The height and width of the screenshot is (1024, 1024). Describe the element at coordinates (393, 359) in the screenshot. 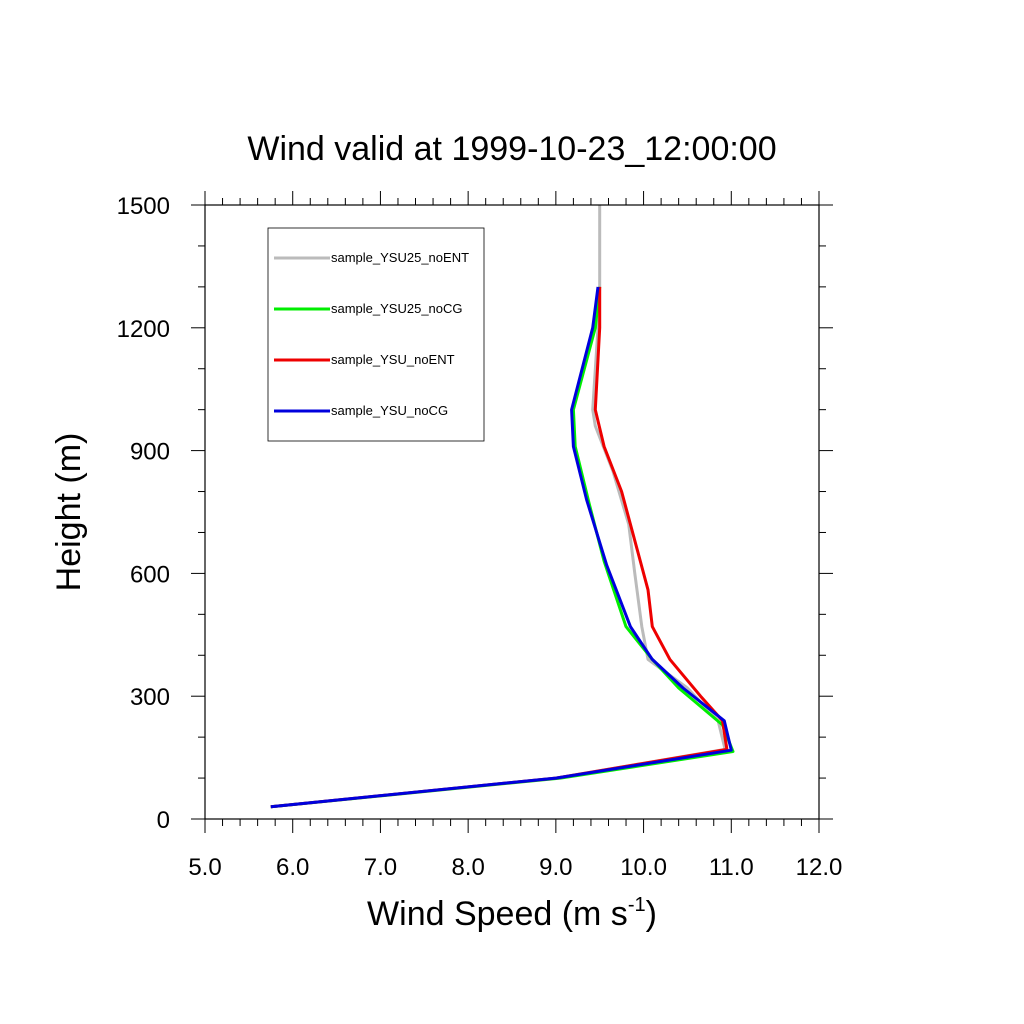

I see `legend-label: sample_YSU_noENT` at that location.